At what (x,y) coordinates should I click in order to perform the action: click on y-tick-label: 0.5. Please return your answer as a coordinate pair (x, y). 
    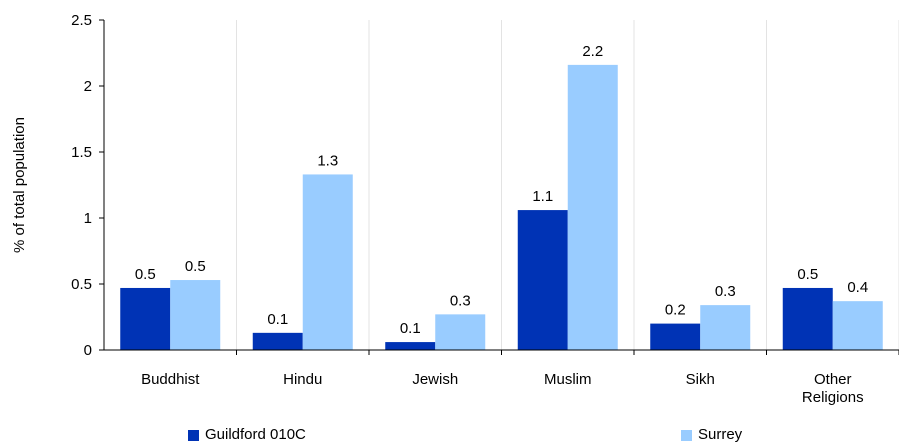
    Looking at the image, I should click on (81, 284).